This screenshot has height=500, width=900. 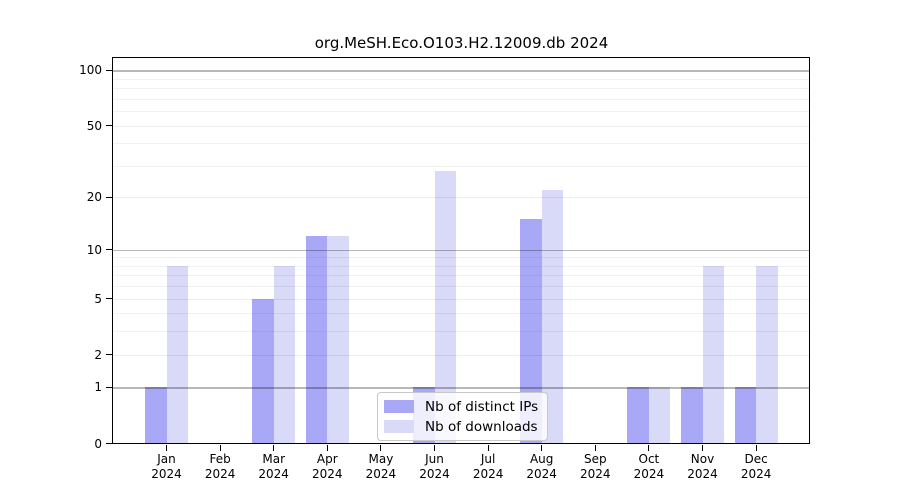 What do you see at coordinates (649, 459) in the screenshot?
I see `x-tick-label-month-oct: Oct` at bounding box center [649, 459].